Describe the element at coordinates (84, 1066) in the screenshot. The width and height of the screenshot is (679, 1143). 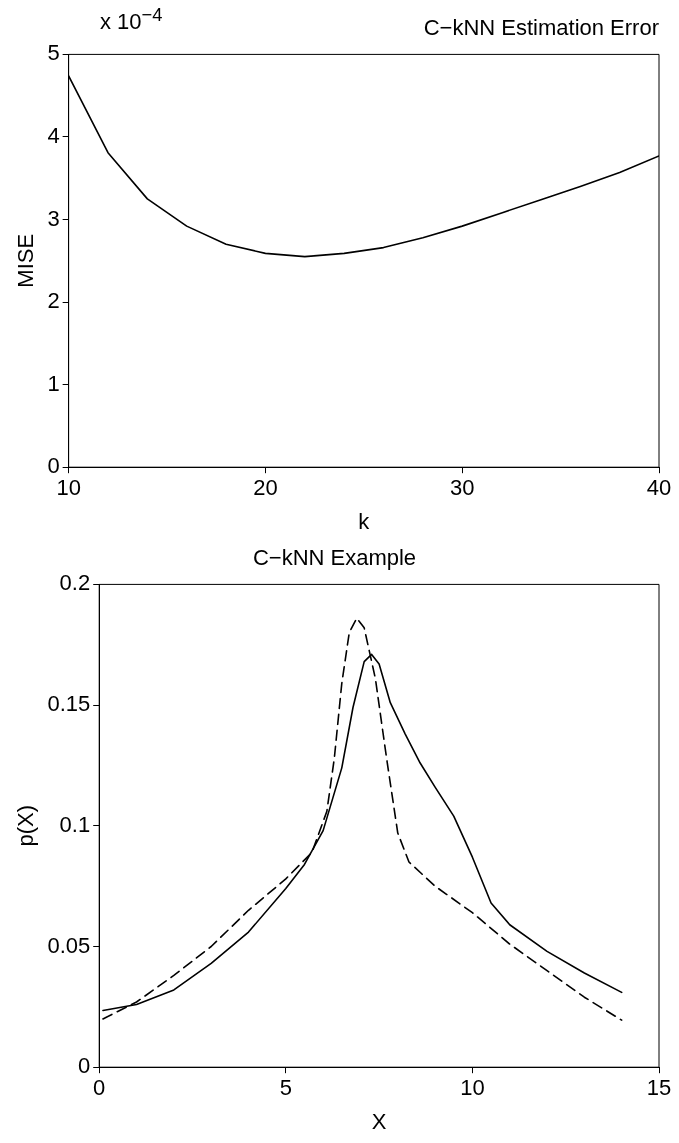
I see `y-tick-label: 0` at that location.